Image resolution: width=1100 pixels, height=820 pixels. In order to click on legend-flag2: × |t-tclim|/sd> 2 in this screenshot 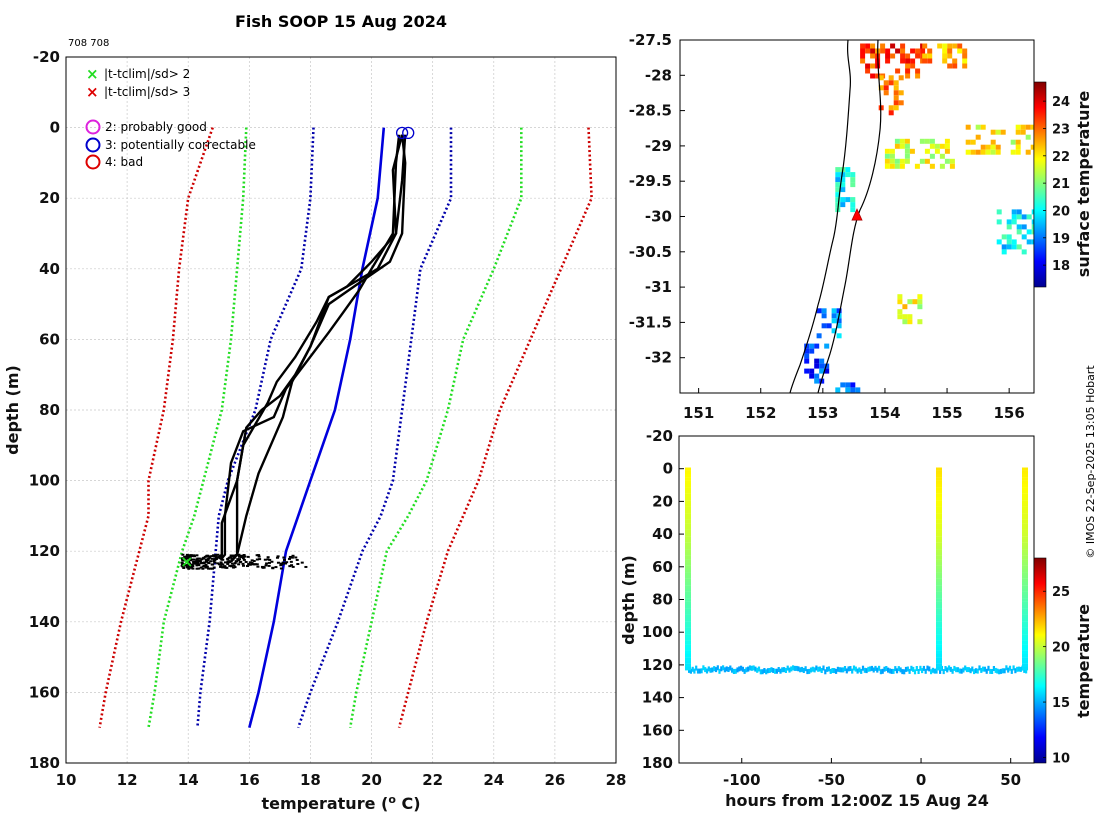, I will do `click(138, 74)`.